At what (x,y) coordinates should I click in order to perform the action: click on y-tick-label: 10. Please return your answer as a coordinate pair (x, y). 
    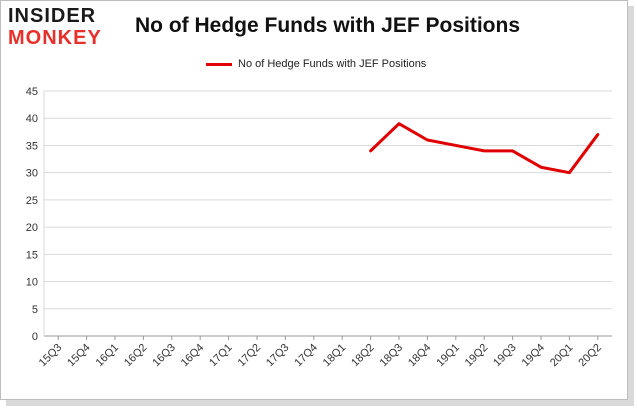
    Looking at the image, I should click on (32, 283).